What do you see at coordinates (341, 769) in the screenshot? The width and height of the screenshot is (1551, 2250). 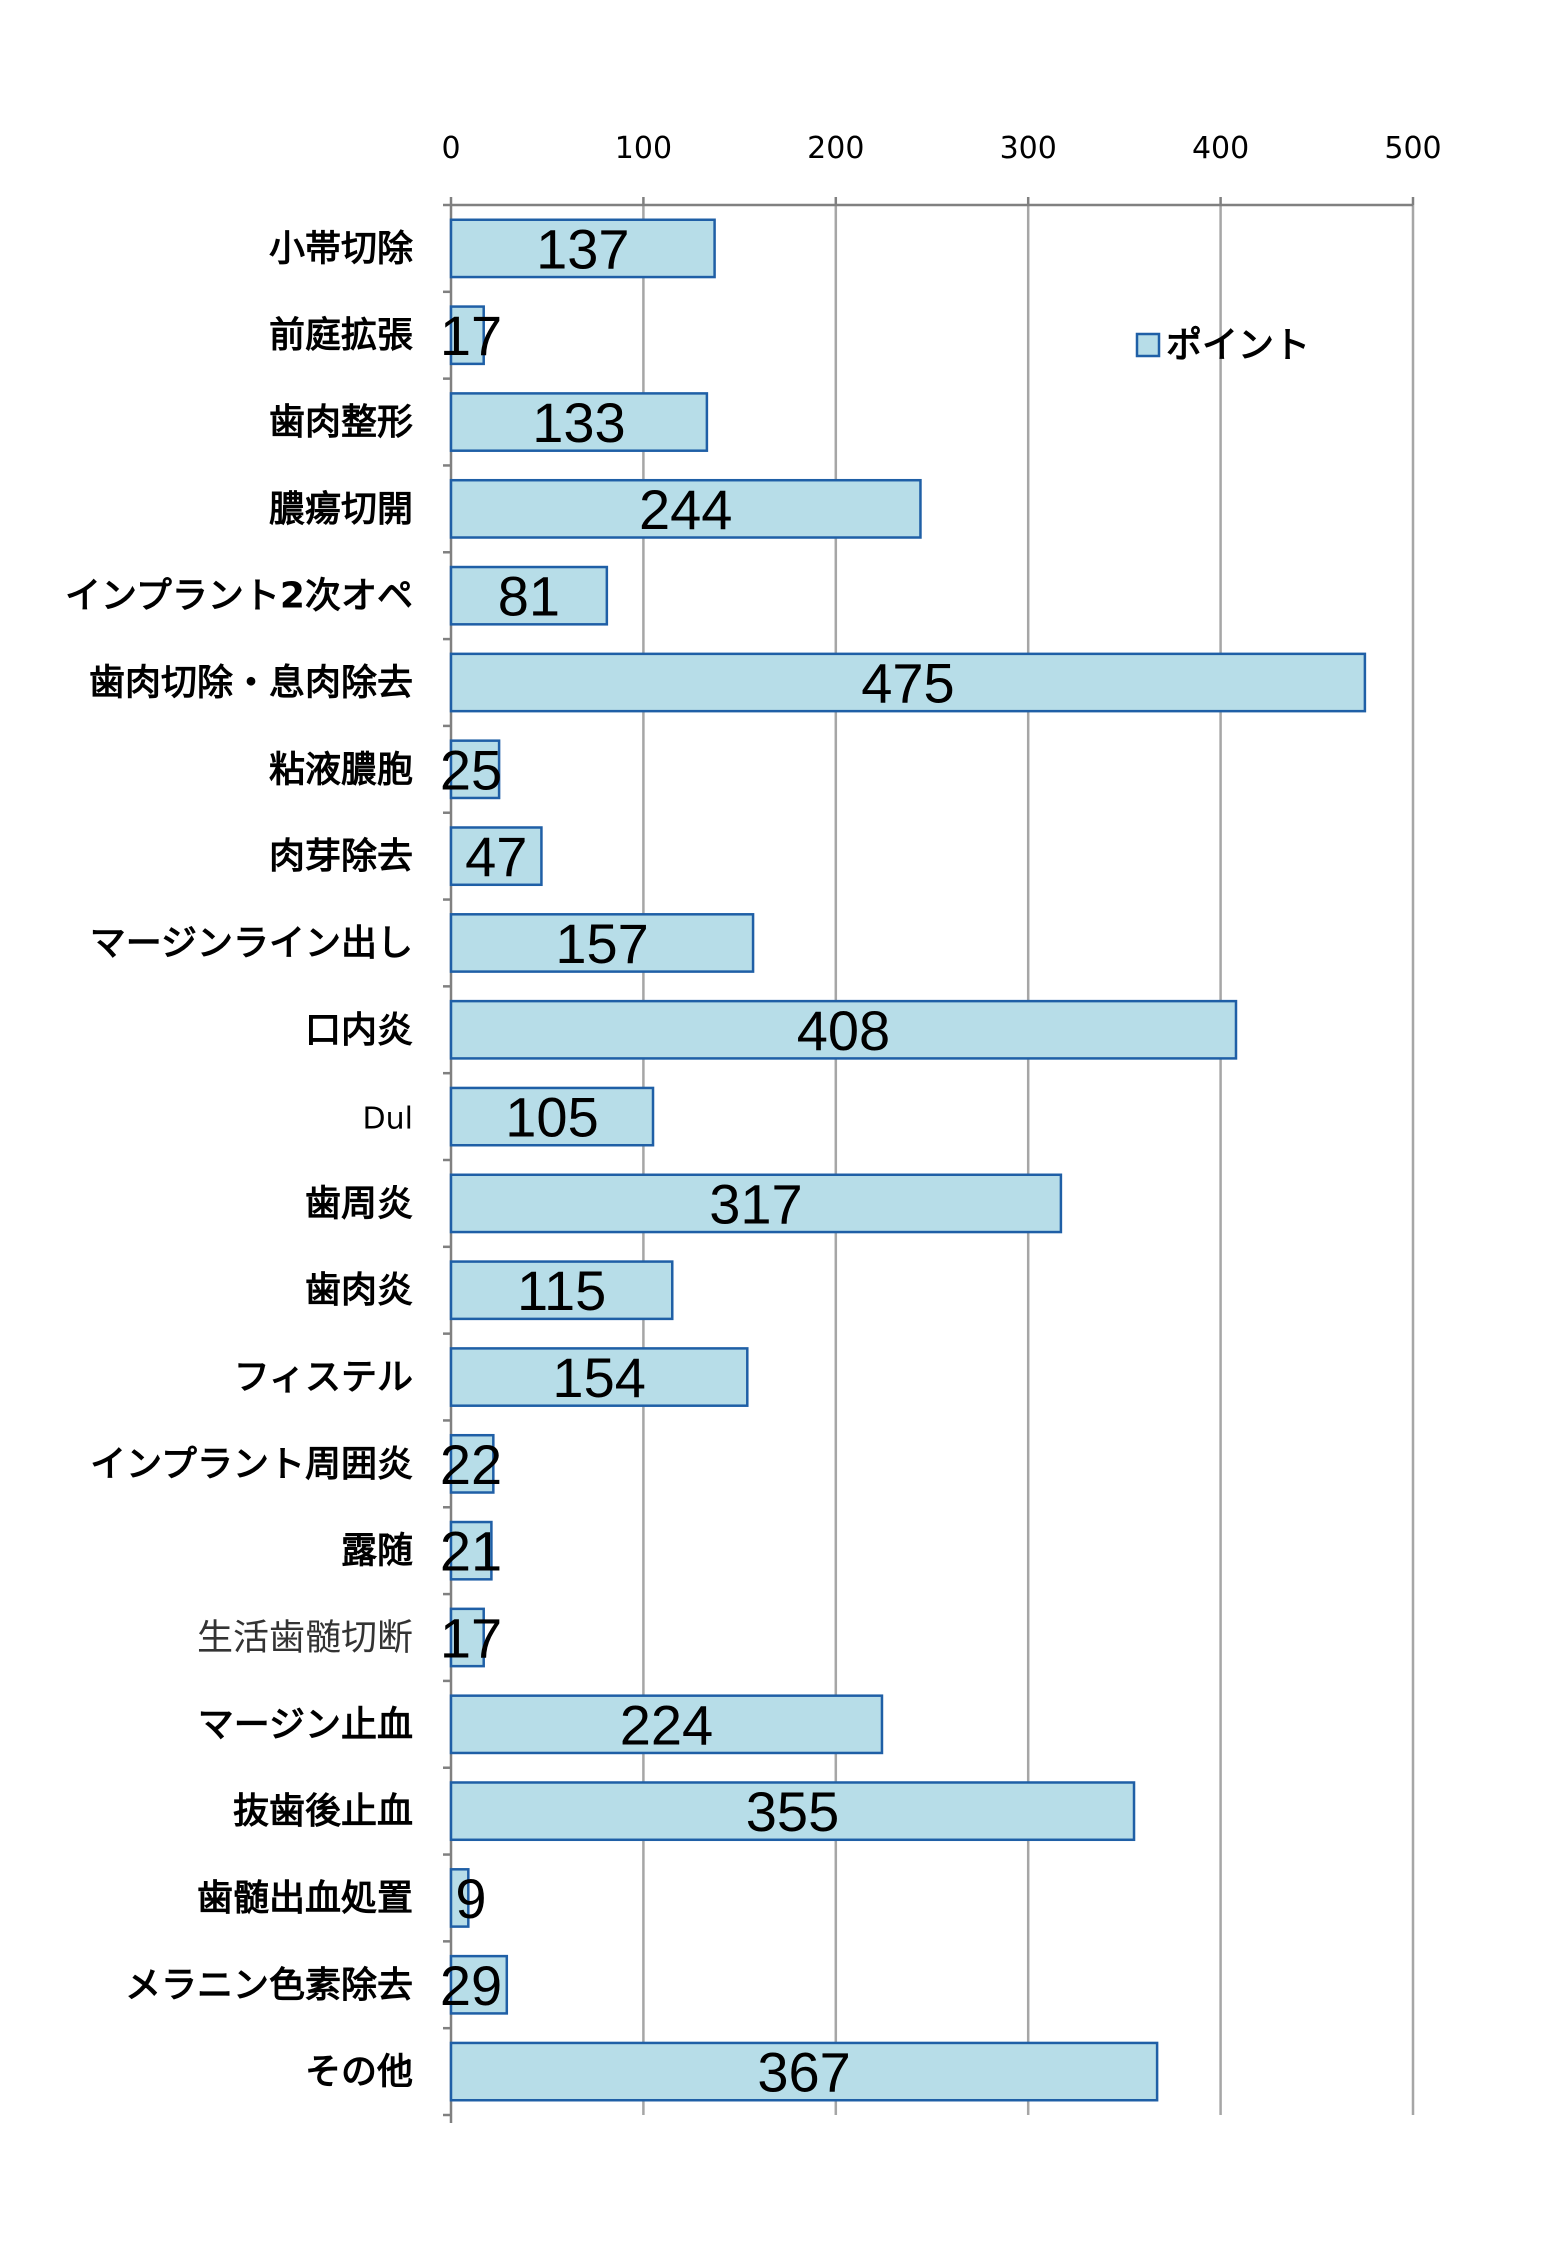 I see `category-label: 粘液膿胞` at bounding box center [341, 769].